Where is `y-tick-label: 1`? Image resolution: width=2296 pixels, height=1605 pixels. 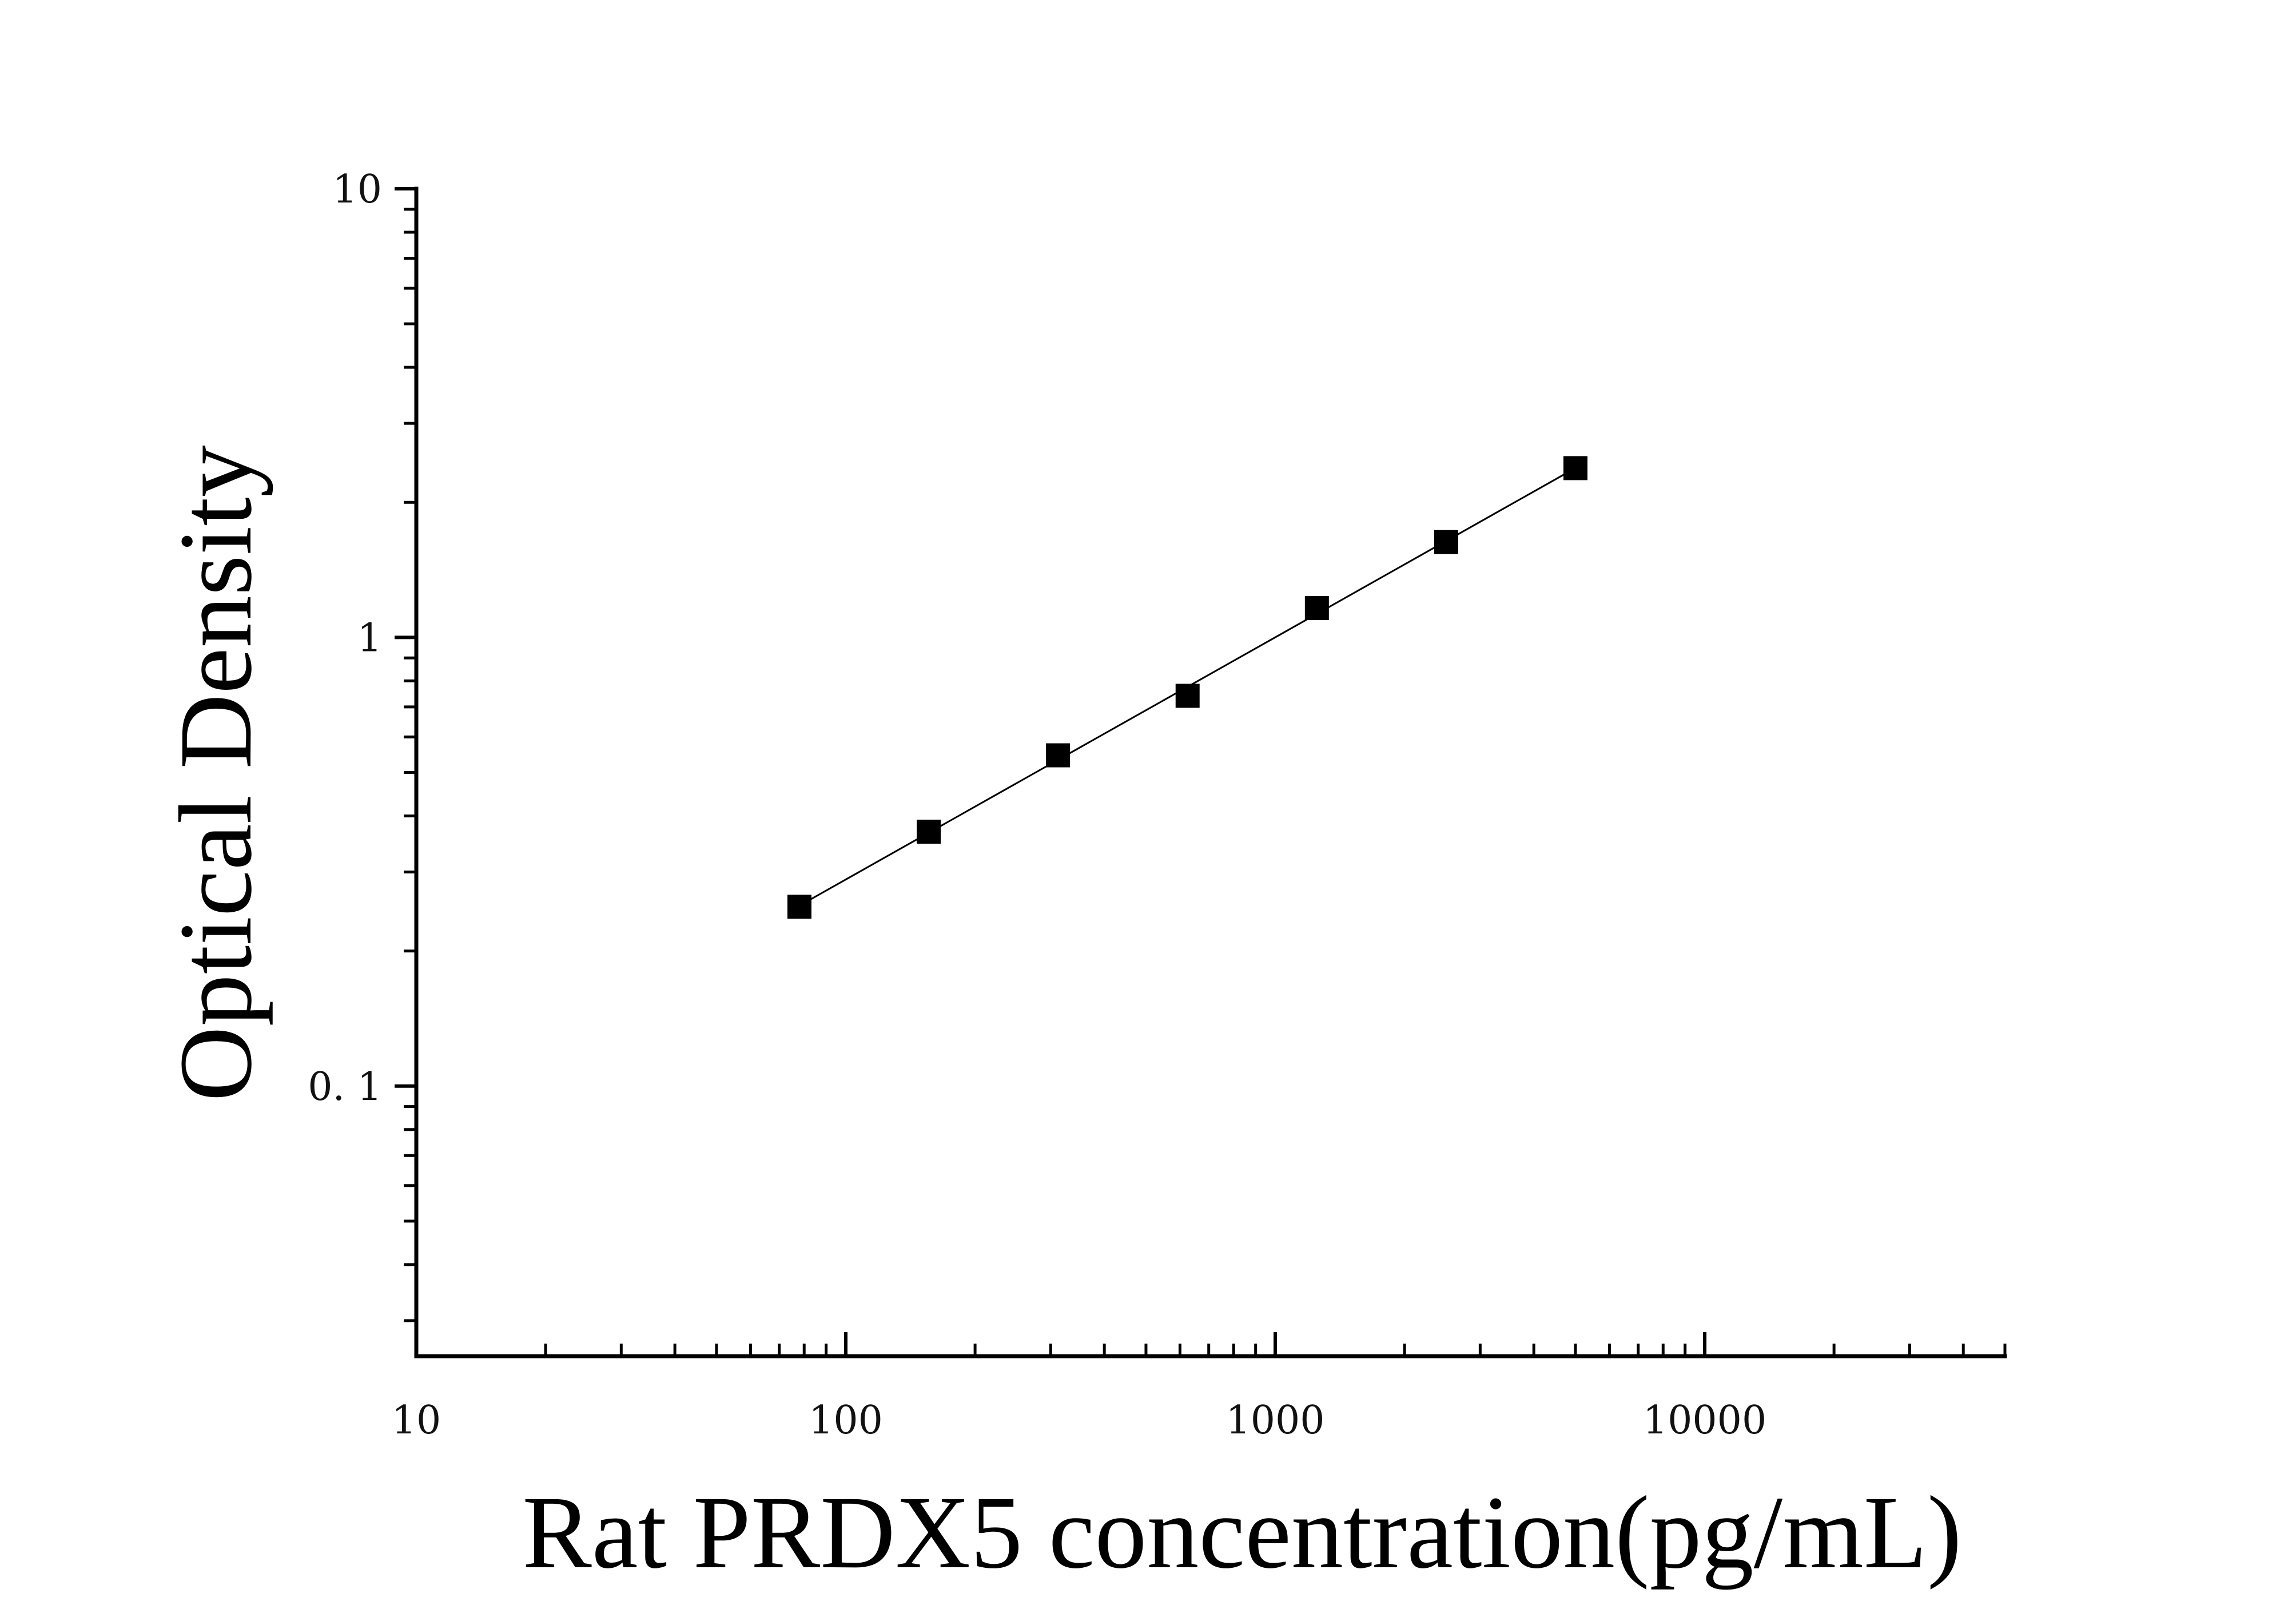
y-tick-label: 1 is located at coordinates (369, 638).